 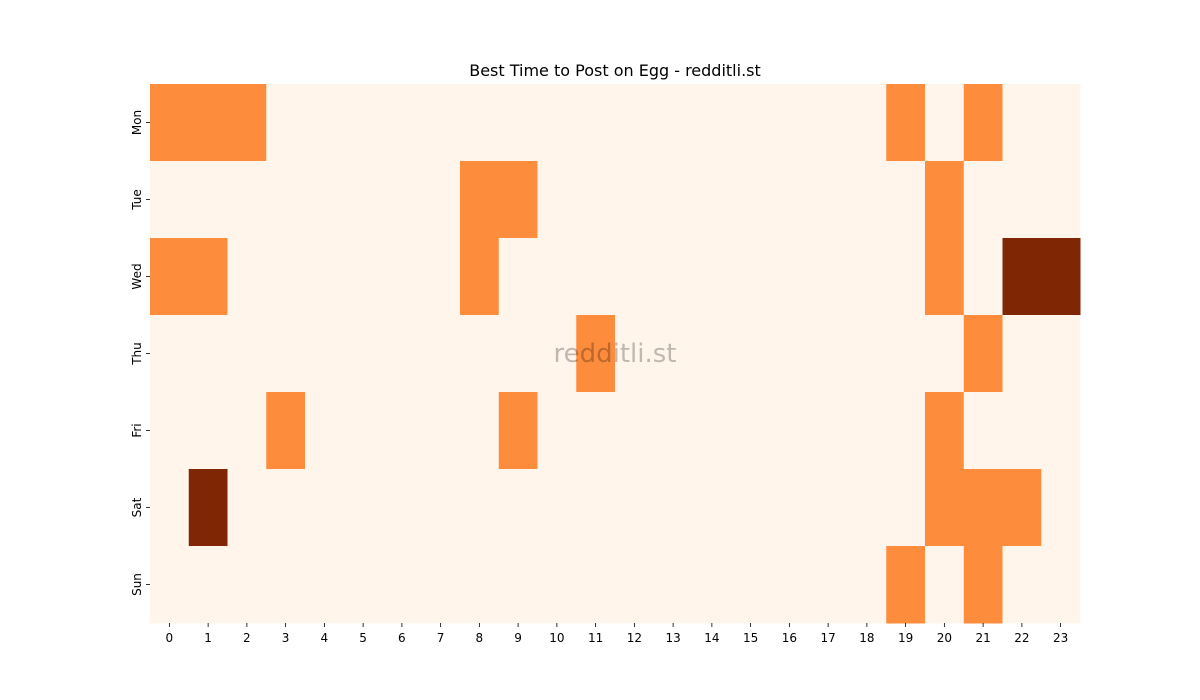 What do you see at coordinates (325, 638) in the screenshot?
I see `x-tick-label-4: 4` at bounding box center [325, 638].